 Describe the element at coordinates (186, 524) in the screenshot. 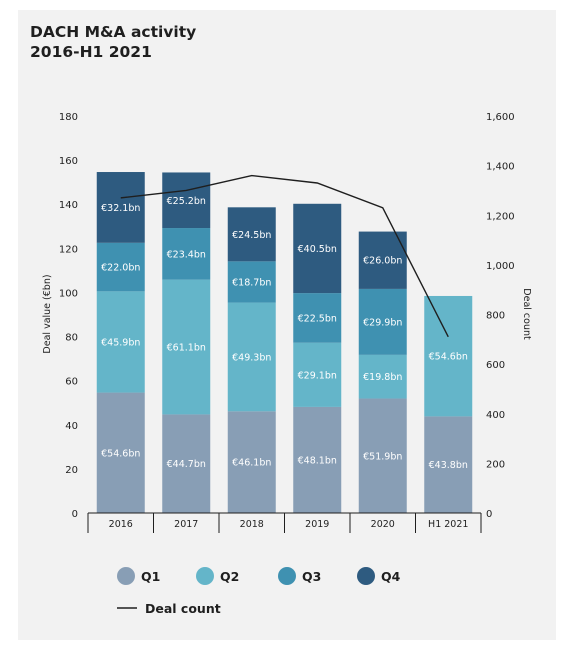

I see `category-label: 2017` at that location.